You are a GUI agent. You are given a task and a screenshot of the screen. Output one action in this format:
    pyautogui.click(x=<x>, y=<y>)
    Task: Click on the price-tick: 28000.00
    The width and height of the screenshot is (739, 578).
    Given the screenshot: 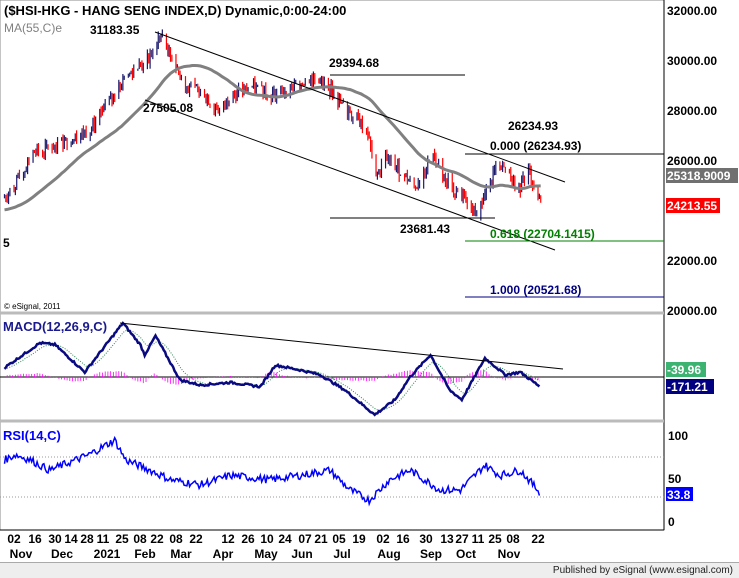 What is the action you would take?
    pyautogui.click(x=692, y=111)
    